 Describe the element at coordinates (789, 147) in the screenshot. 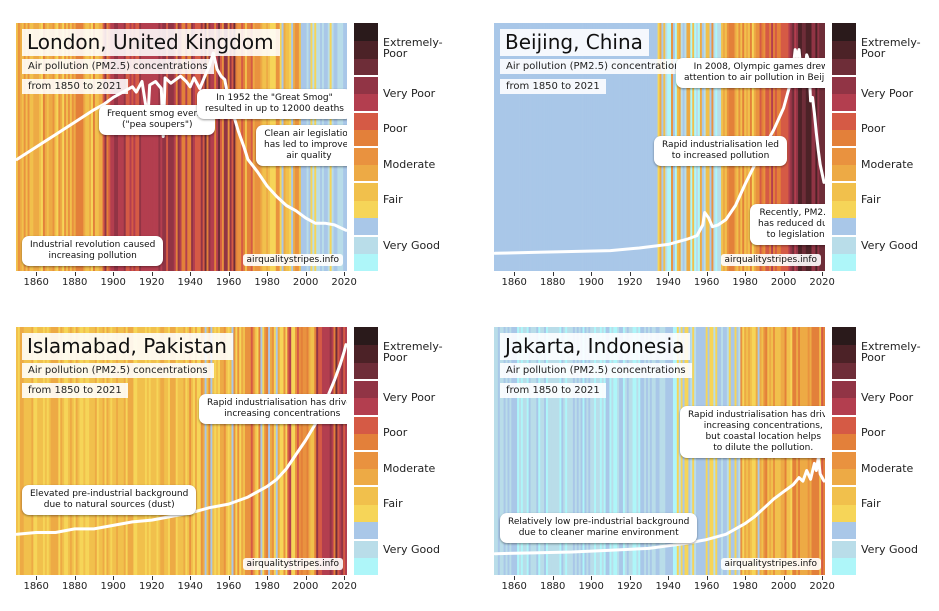

I see `stripe-beijing-2003` at that location.